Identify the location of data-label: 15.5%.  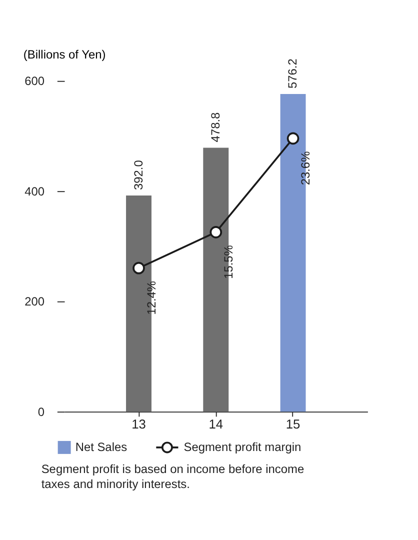
(228, 261).